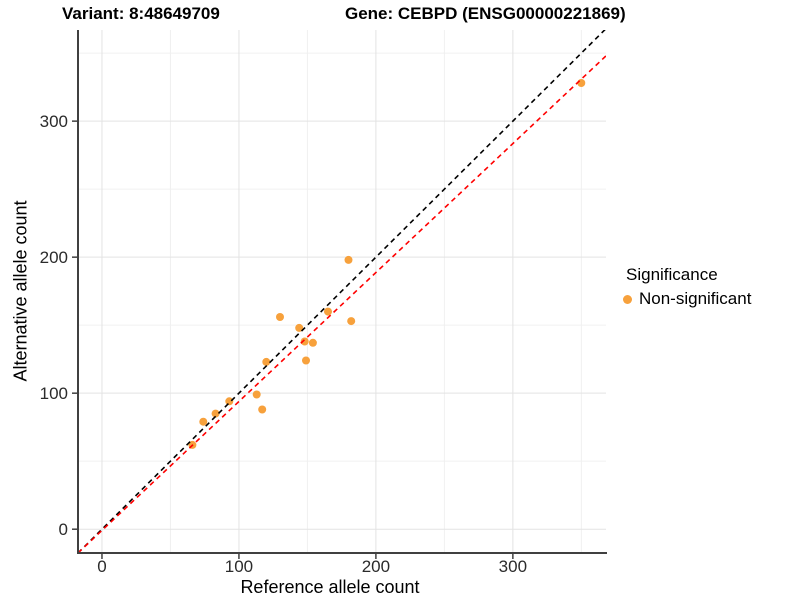  What do you see at coordinates (330, 587) in the screenshot?
I see `x-axis-title: Reference allele count` at bounding box center [330, 587].